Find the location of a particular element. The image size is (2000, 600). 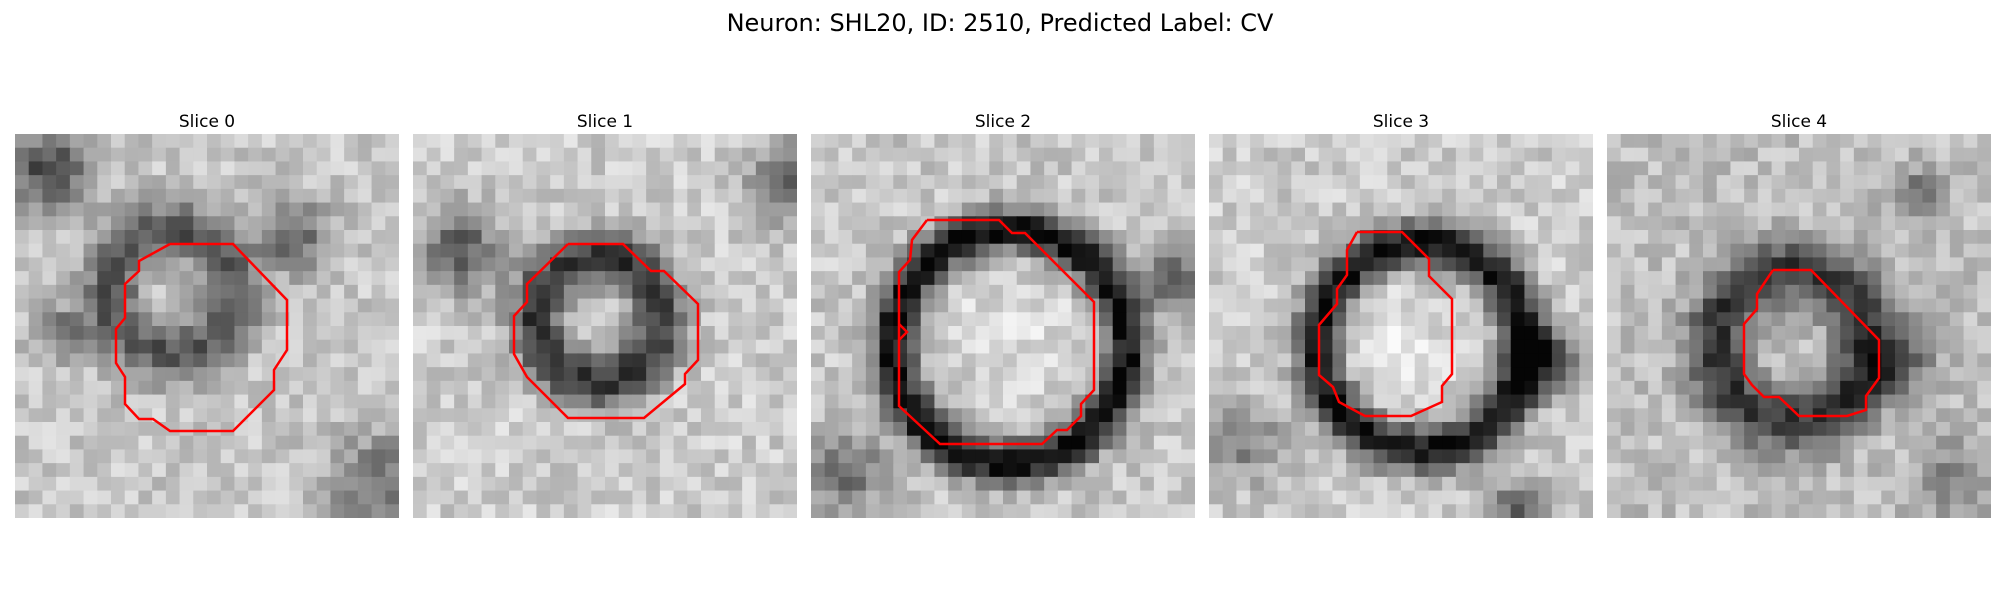

slice-title-2: Slice 2 is located at coordinates (1003, 122).